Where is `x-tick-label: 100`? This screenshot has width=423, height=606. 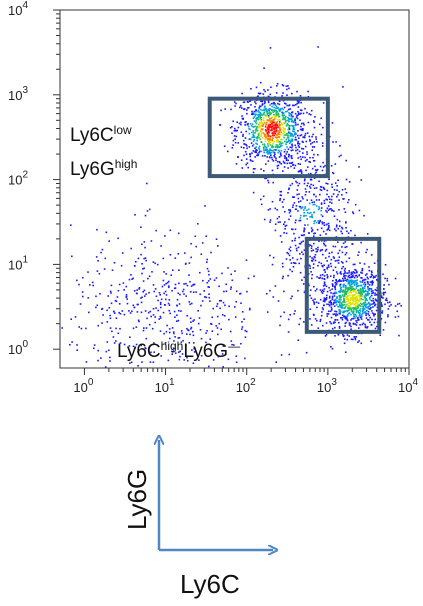
x-tick-label: 100 is located at coordinates (83, 386).